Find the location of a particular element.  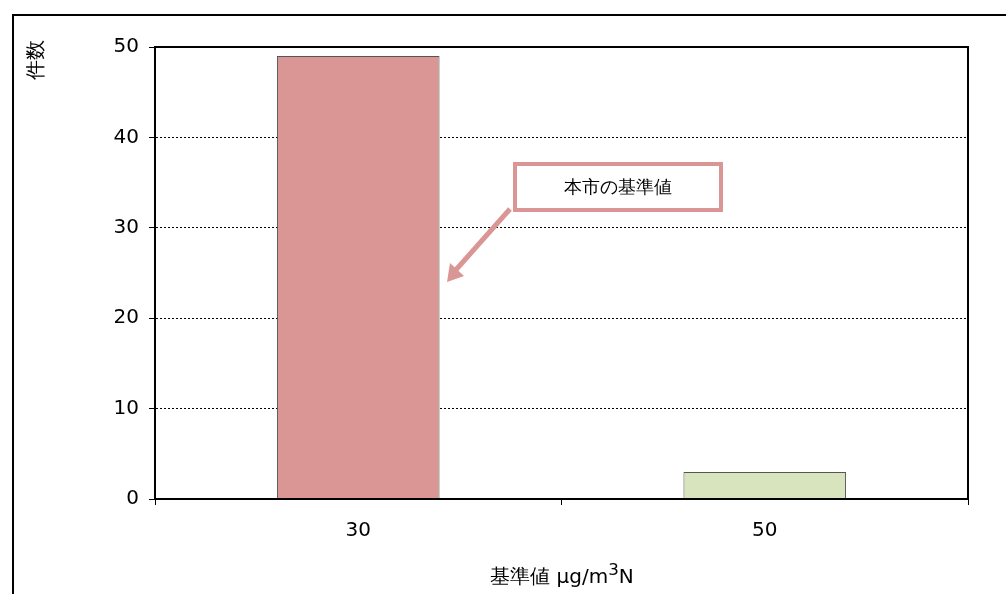

y-tick-label: 40 is located at coordinates (126, 135).